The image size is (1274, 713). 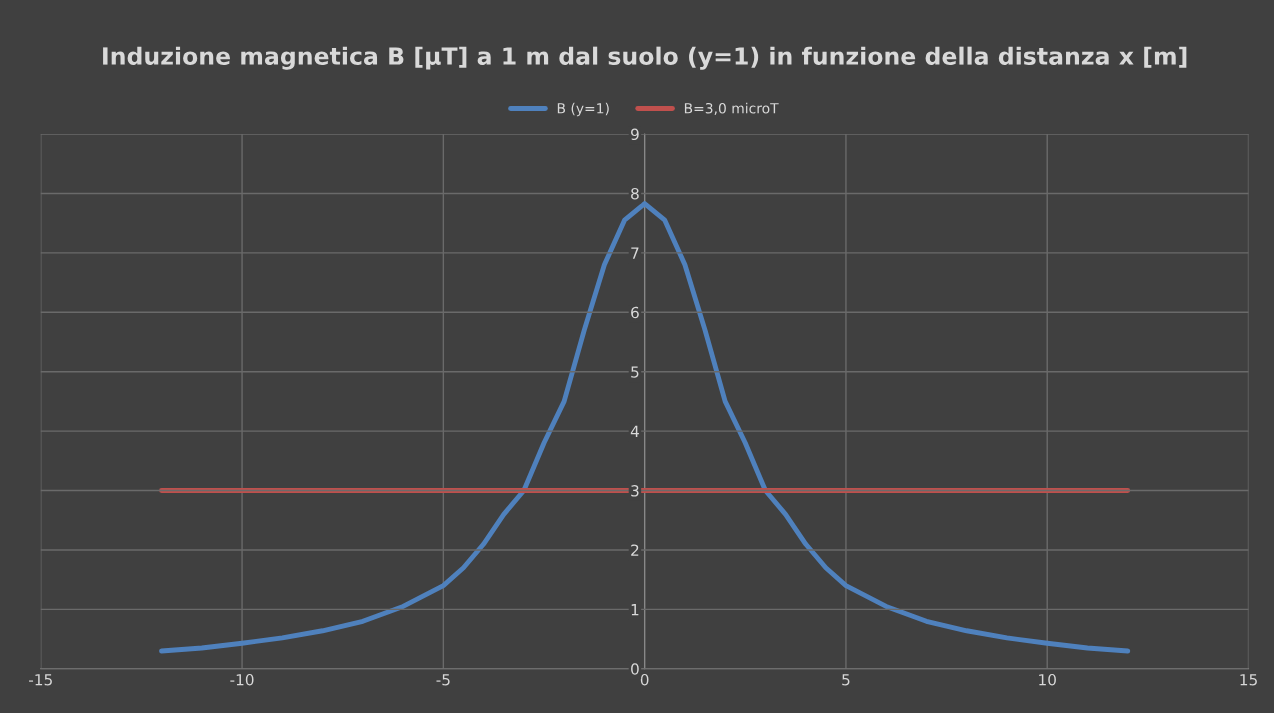 What do you see at coordinates (635, 253) in the screenshot?
I see `y-tick-label: 7` at bounding box center [635, 253].